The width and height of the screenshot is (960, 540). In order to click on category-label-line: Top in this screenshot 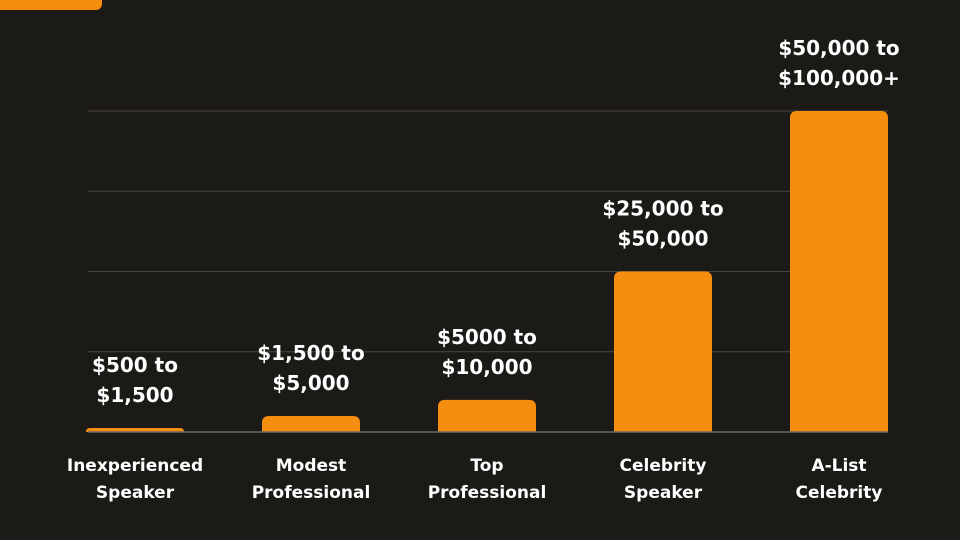, I will do `click(486, 466)`.